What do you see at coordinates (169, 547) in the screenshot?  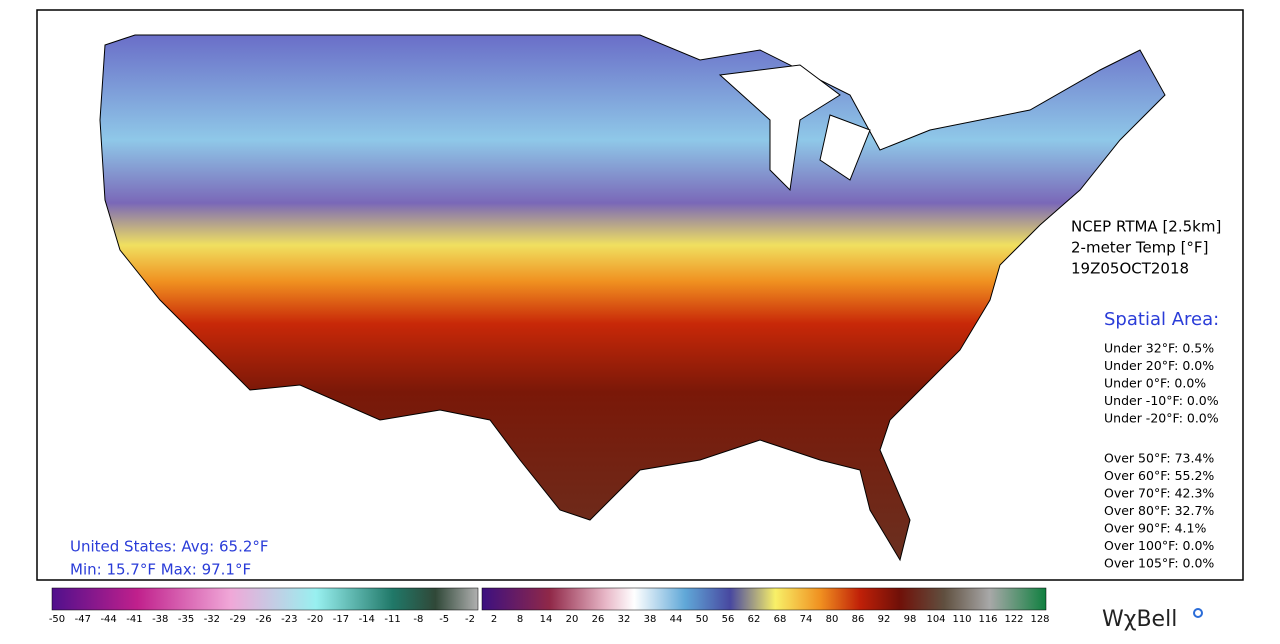 I see `summary-avg: United States: Avg: 65.2°F` at bounding box center [169, 547].